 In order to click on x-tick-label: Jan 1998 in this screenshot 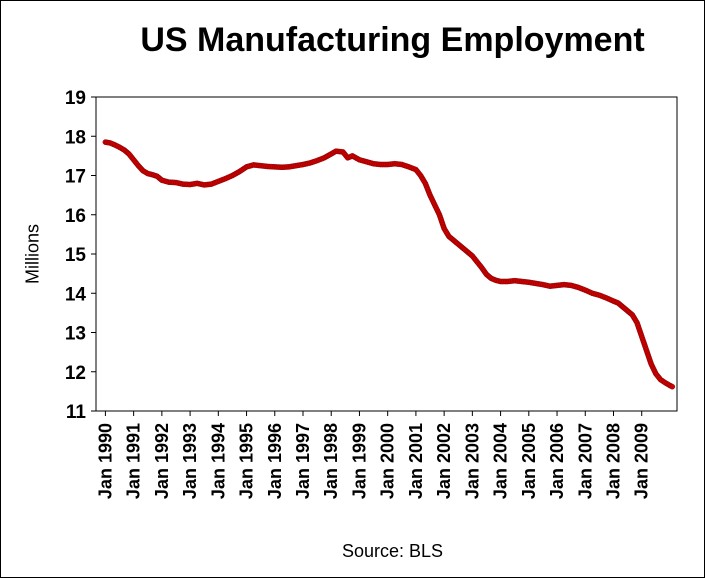, I will do `click(331, 461)`.